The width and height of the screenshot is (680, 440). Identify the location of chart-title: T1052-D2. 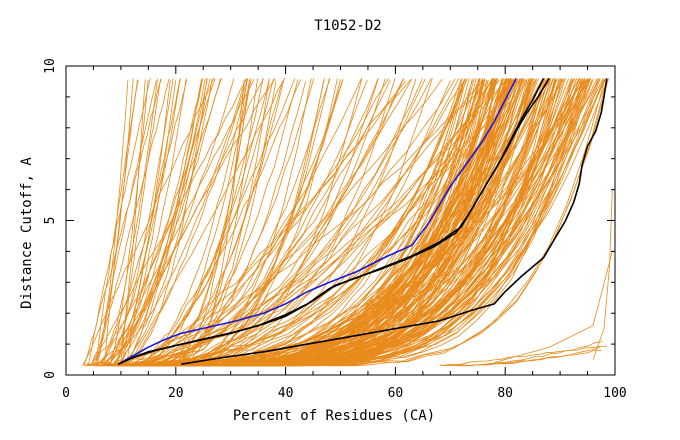
(347, 26).